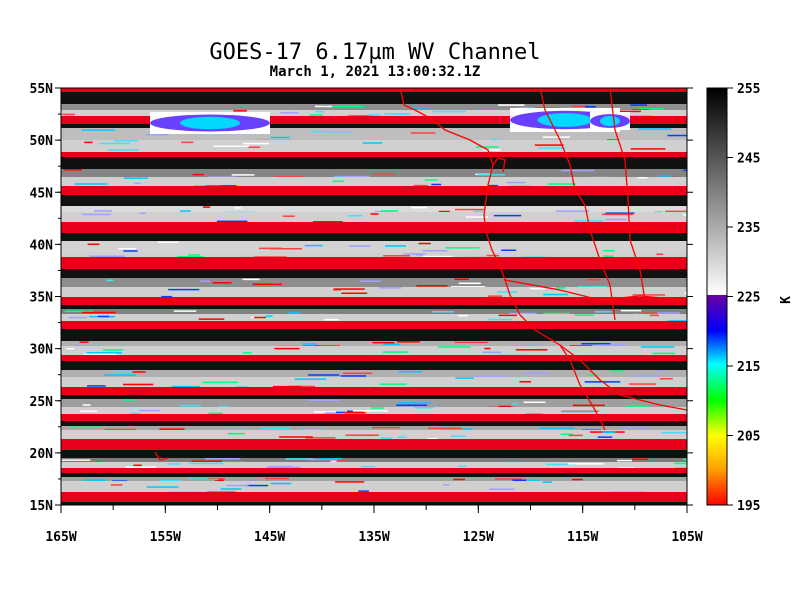 This screenshot has width=800, height=600. I want to click on colorbar-gray-segment, so click(717, 191).